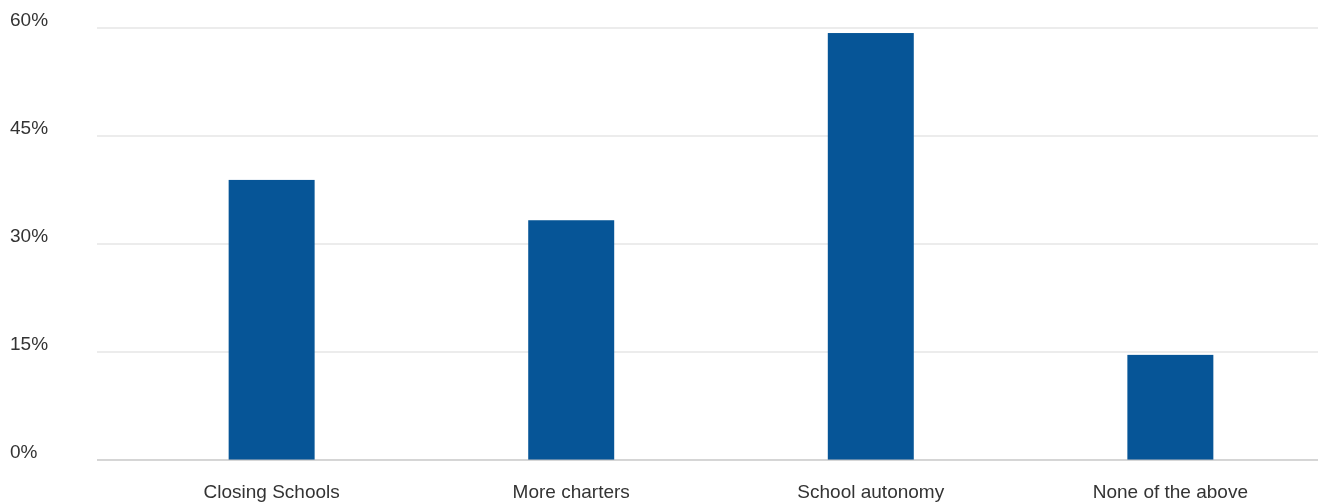 This screenshot has width=1318, height=504. Describe the element at coordinates (29, 128) in the screenshot. I see `y-tick-label: 45%` at that location.